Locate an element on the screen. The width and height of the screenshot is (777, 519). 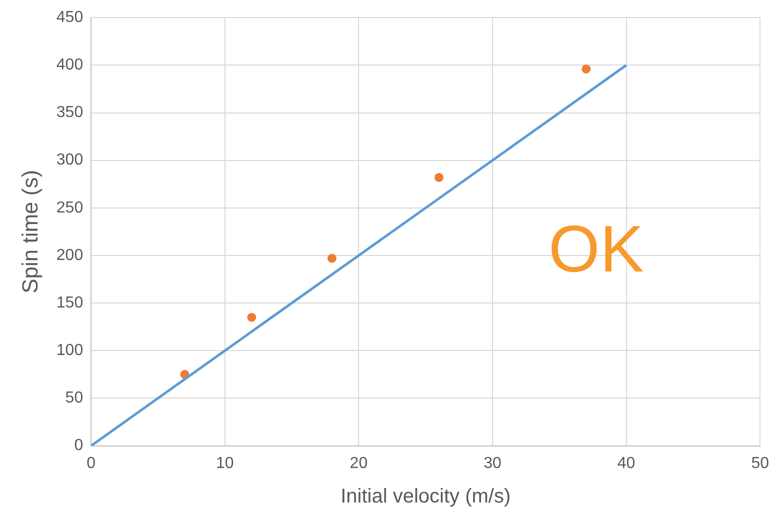
y-tick-label: 400 is located at coordinates (70, 65).